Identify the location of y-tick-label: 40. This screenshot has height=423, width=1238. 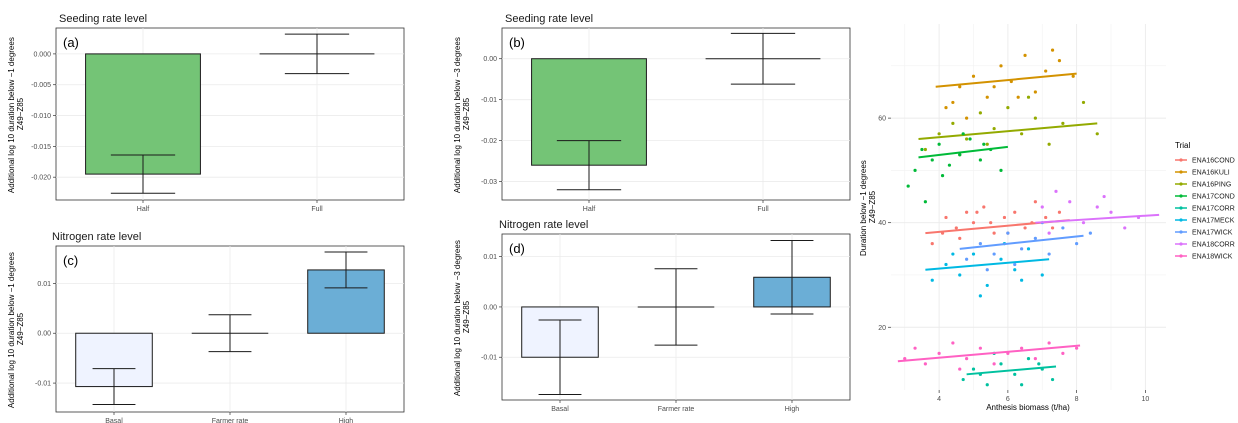
(882, 223).